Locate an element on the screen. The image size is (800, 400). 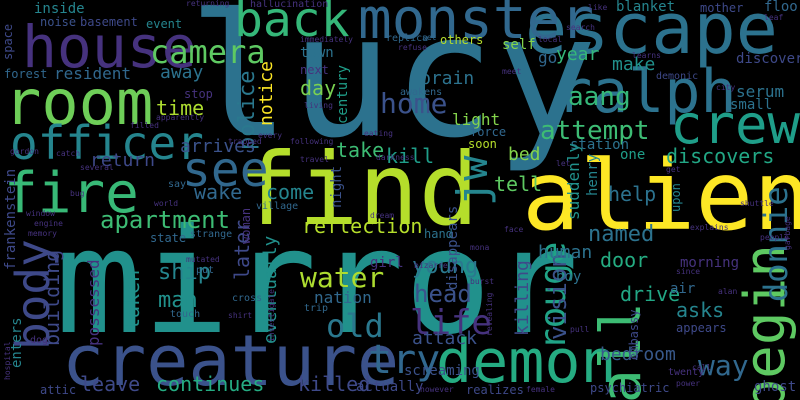
word-asks: asks is located at coordinates (700, 310).